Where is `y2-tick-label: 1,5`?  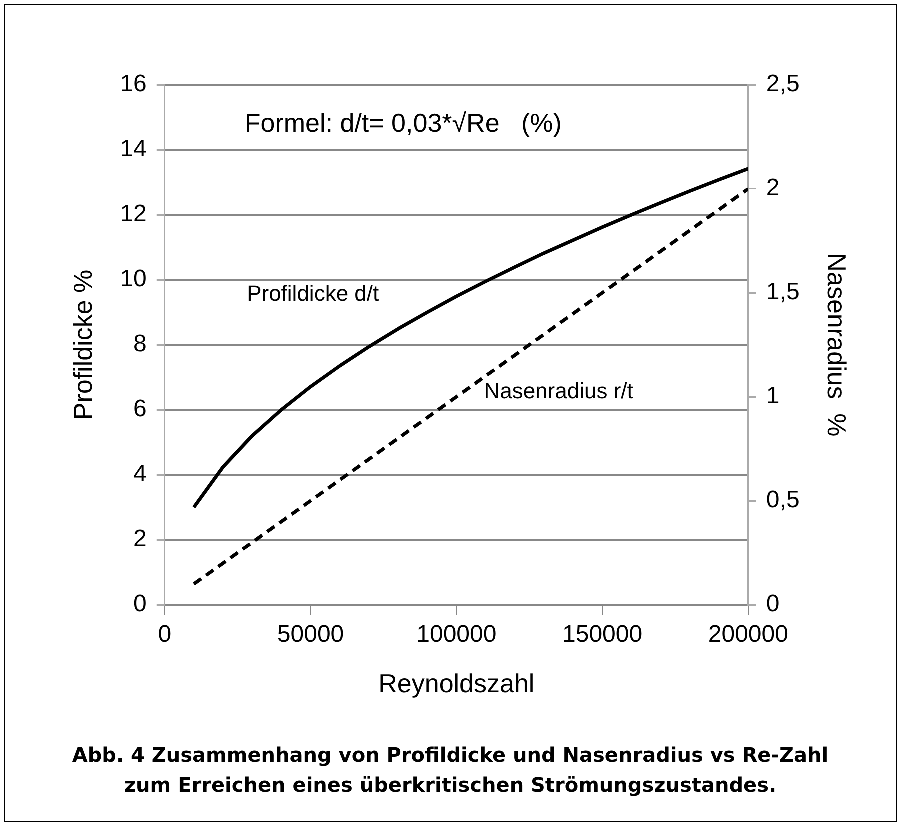
y2-tick-label: 1,5 is located at coordinates (783, 292).